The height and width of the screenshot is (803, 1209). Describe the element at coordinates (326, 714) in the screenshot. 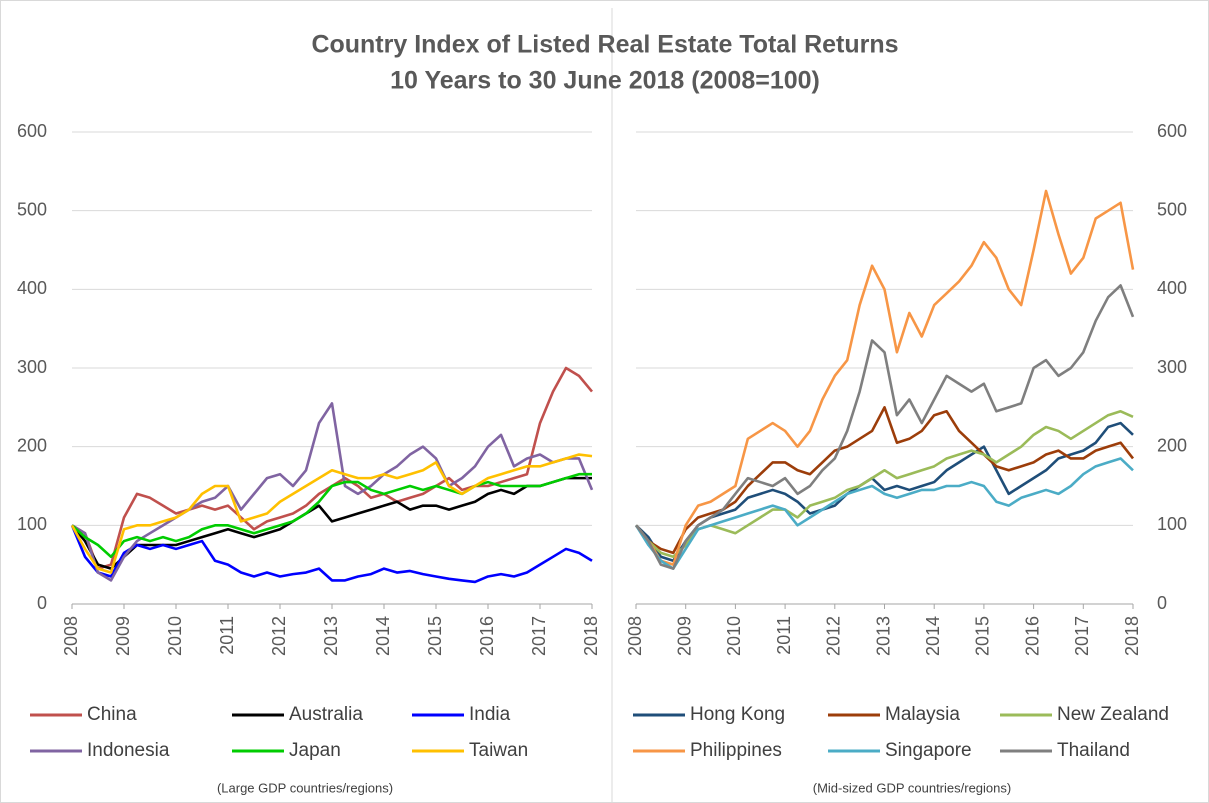

I see `legend-label: Australia` at that location.